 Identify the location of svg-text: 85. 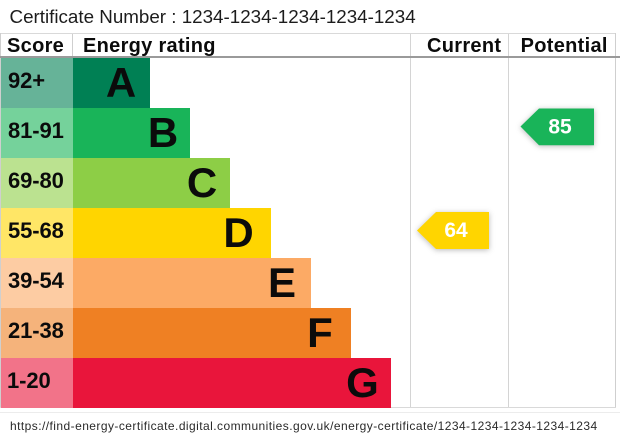
(560, 126).